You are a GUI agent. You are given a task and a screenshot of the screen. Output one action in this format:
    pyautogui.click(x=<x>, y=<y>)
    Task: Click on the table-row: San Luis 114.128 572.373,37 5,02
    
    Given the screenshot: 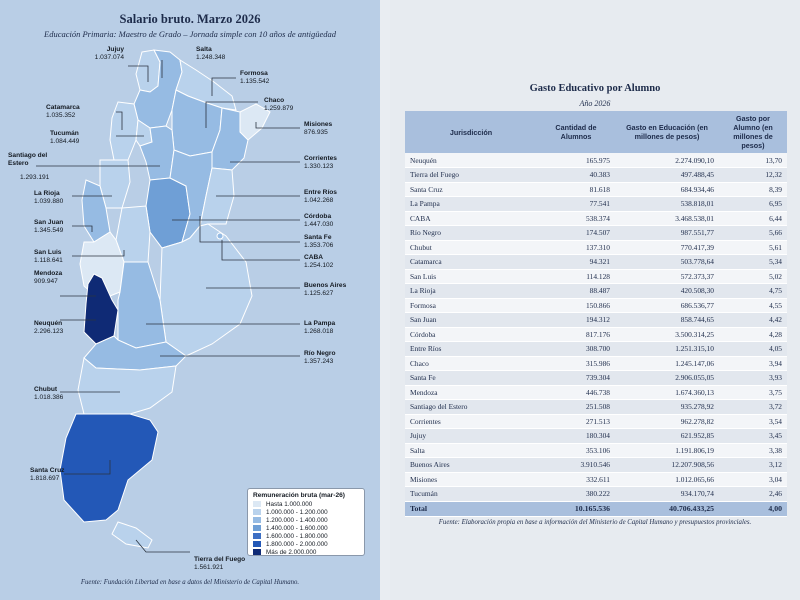 What is the action you would take?
    pyautogui.click(x=596, y=276)
    